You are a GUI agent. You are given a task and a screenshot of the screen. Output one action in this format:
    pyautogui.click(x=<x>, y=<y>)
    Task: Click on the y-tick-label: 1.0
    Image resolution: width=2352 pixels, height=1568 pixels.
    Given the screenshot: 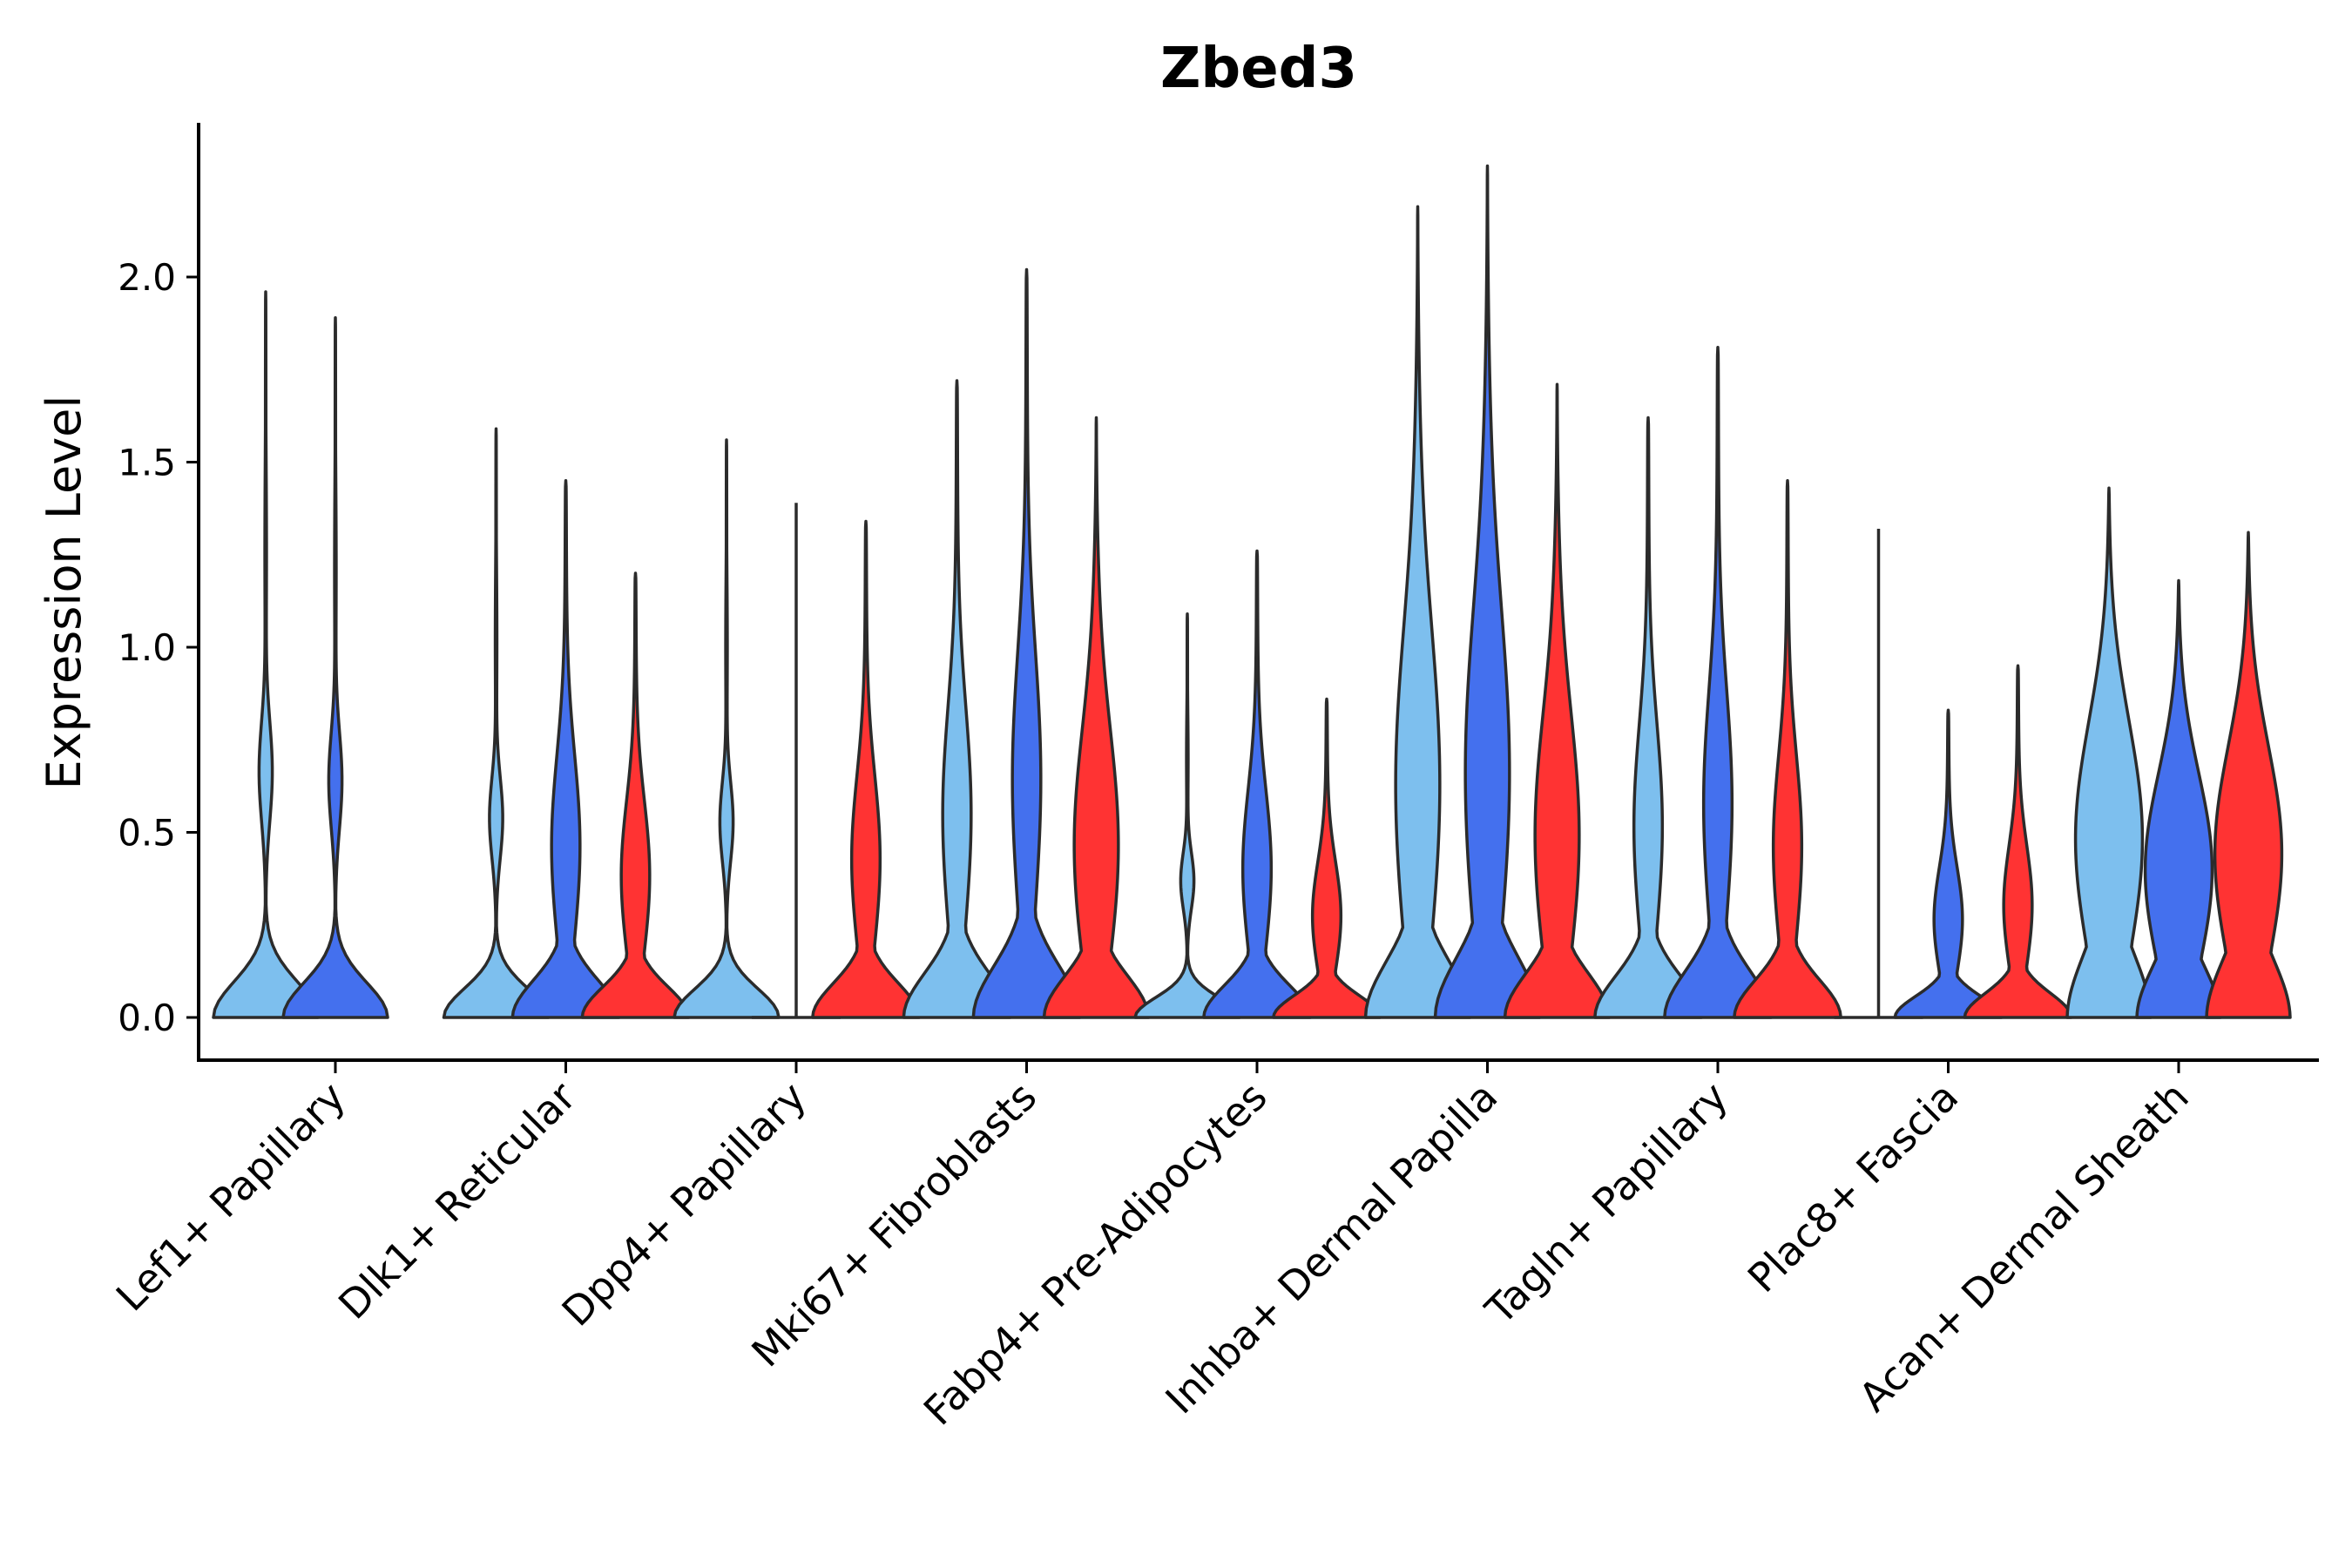 What is the action you would take?
    pyautogui.click(x=147, y=647)
    